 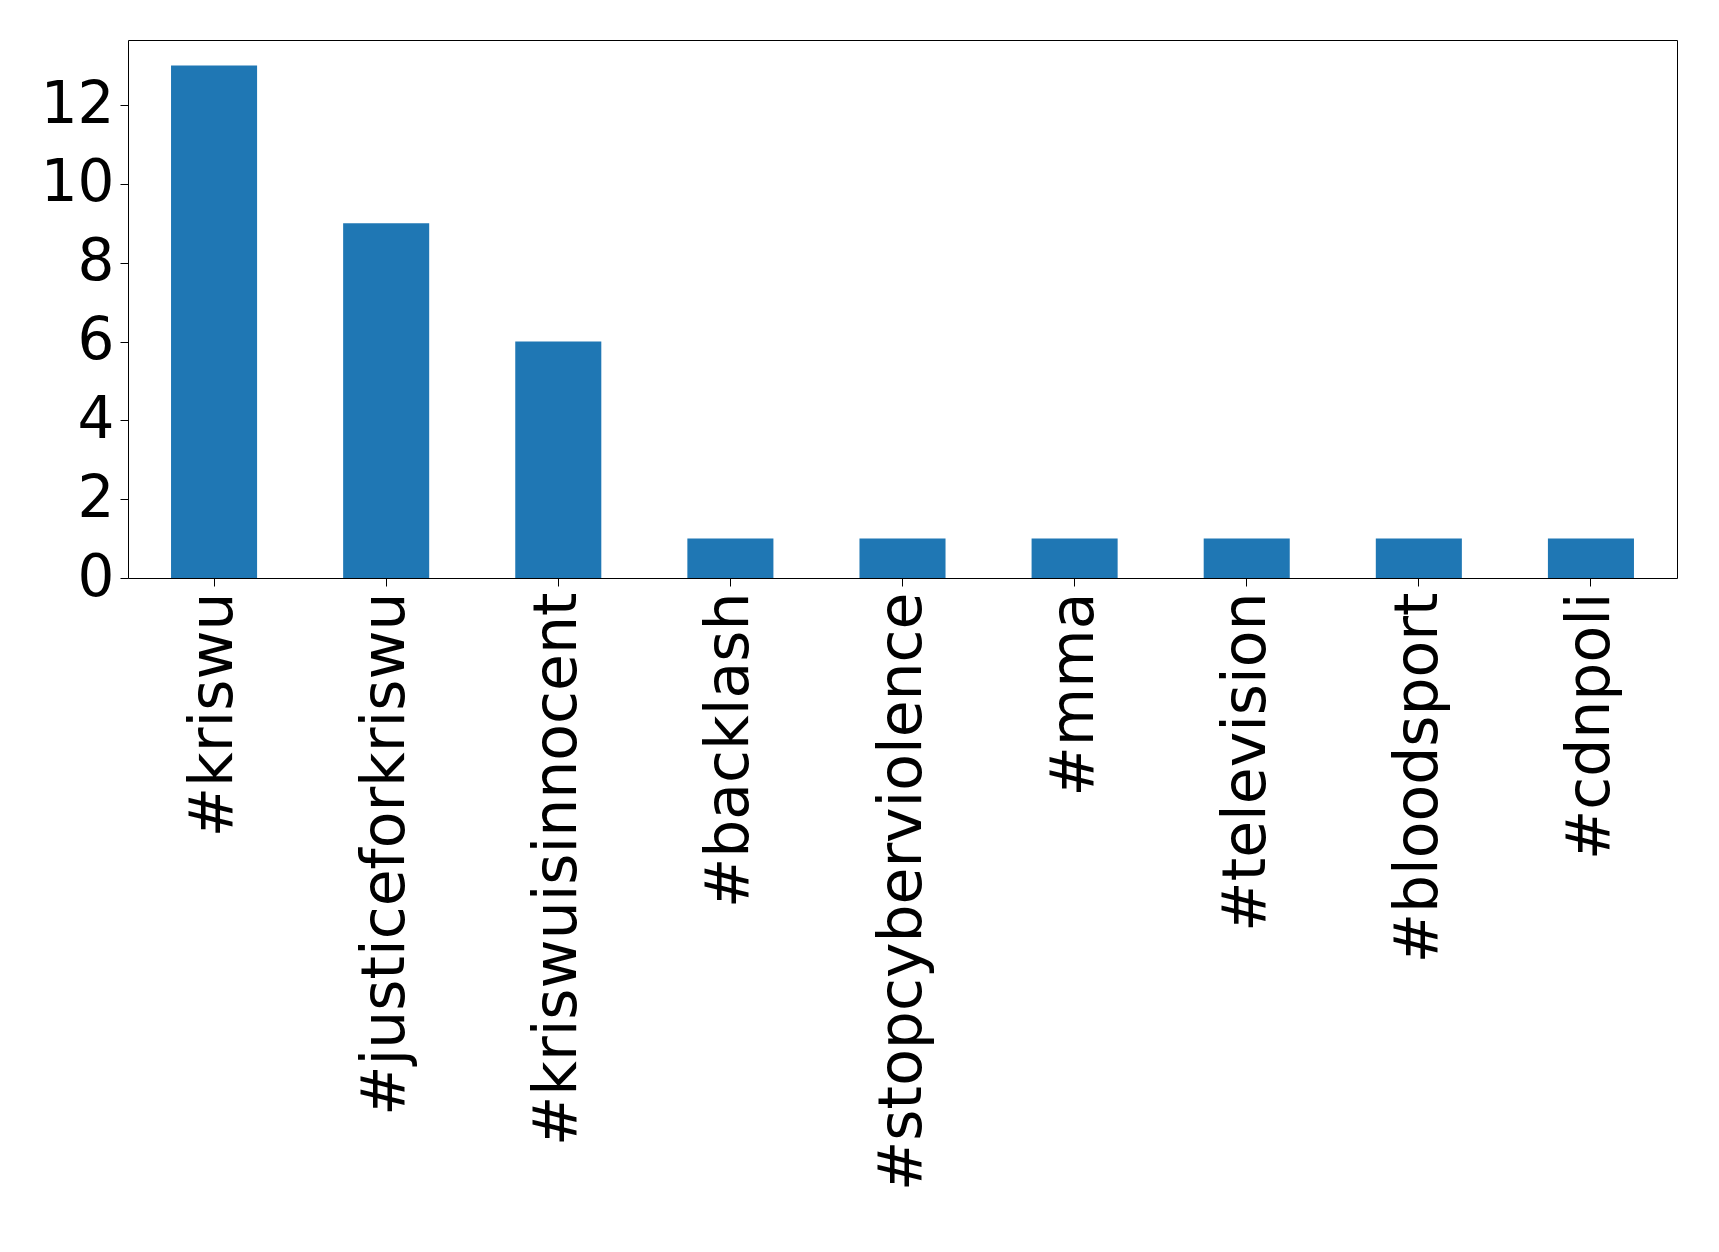 What do you see at coordinates (77, 102) in the screenshot?
I see `y-tick-label: 12` at bounding box center [77, 102].